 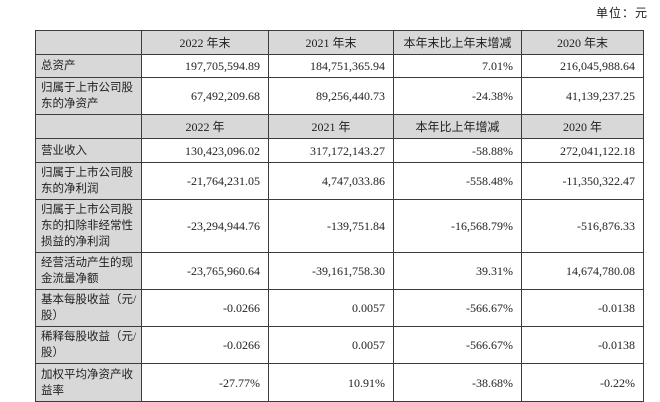 What do you see at coordinates (205, 382) in the screenshot?
I see `cell-value: -27.77%` at bounding box center [205, 382].